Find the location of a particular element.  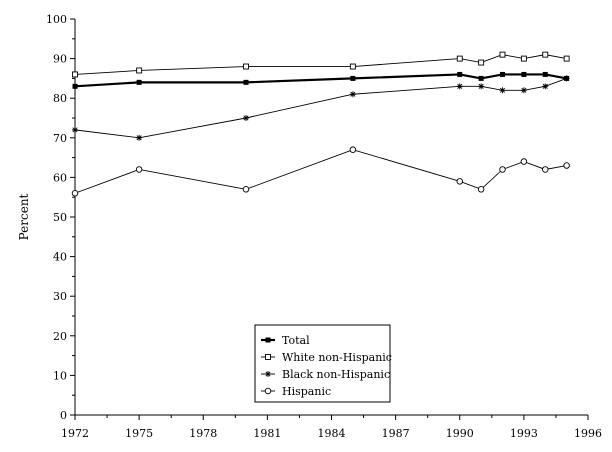

legend-label: Total is located at coordinates (296, 340).